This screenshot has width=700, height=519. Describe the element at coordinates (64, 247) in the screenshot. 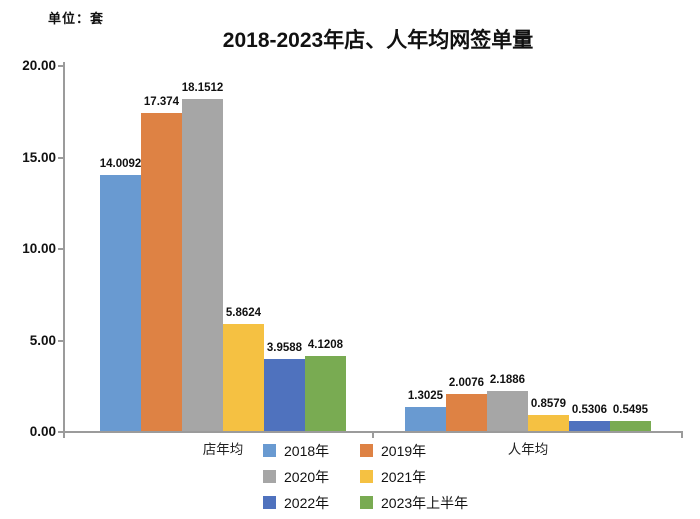

I see `y-axis-line` at that location.